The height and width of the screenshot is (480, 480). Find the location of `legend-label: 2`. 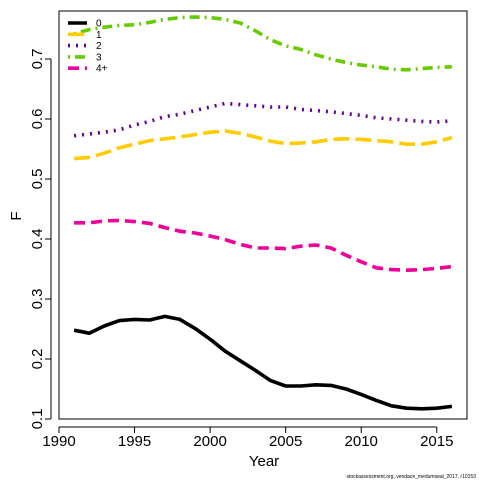

legend-label: 2 is located at coordinates (99, 46).